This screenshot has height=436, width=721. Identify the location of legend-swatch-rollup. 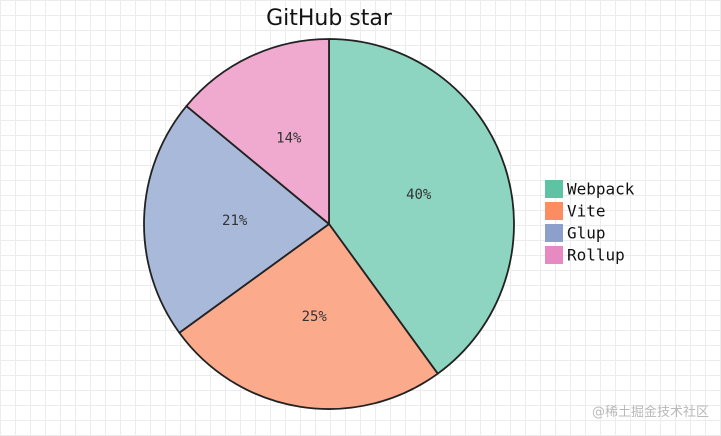
(554, 255).